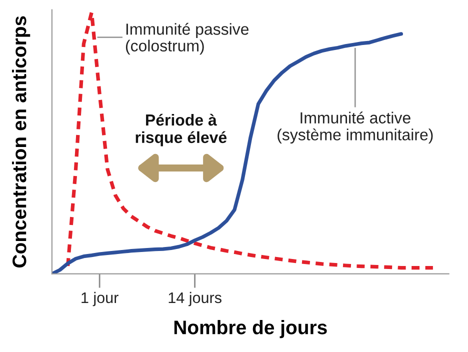  I want to click on x-axis-title: Nombre de jours, so click(250, 329).